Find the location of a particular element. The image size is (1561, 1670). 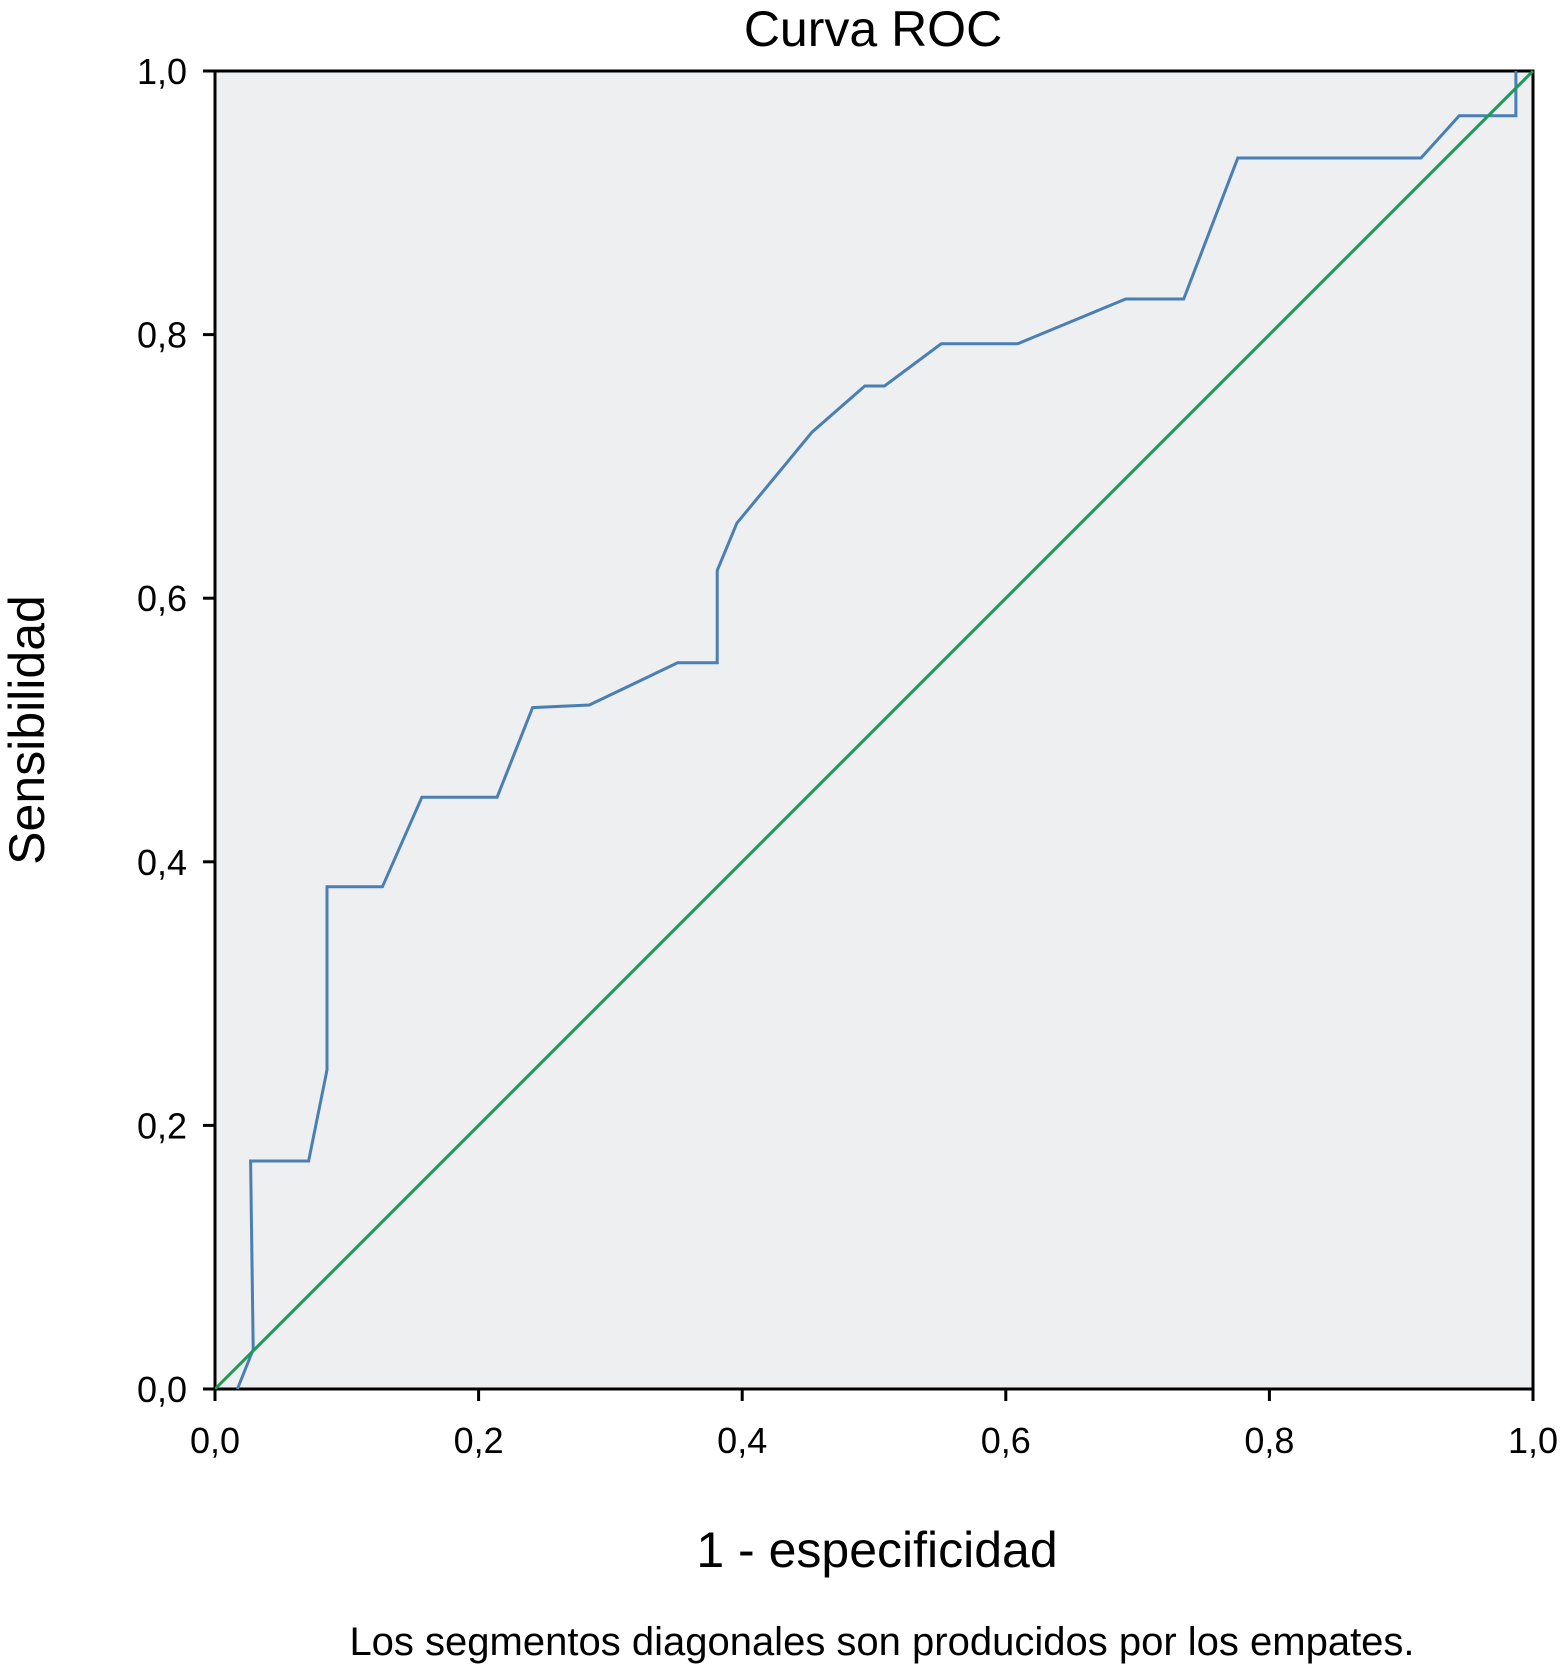

chart-title: Curva ROC is located at coordinates (873, 29).